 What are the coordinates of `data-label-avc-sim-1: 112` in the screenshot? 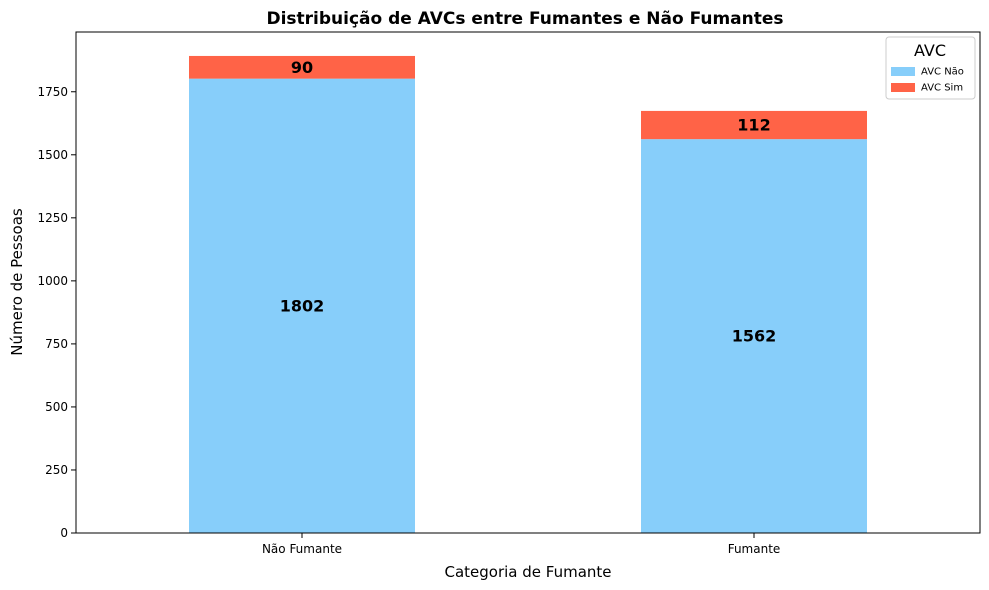 It's located at (753, 125).